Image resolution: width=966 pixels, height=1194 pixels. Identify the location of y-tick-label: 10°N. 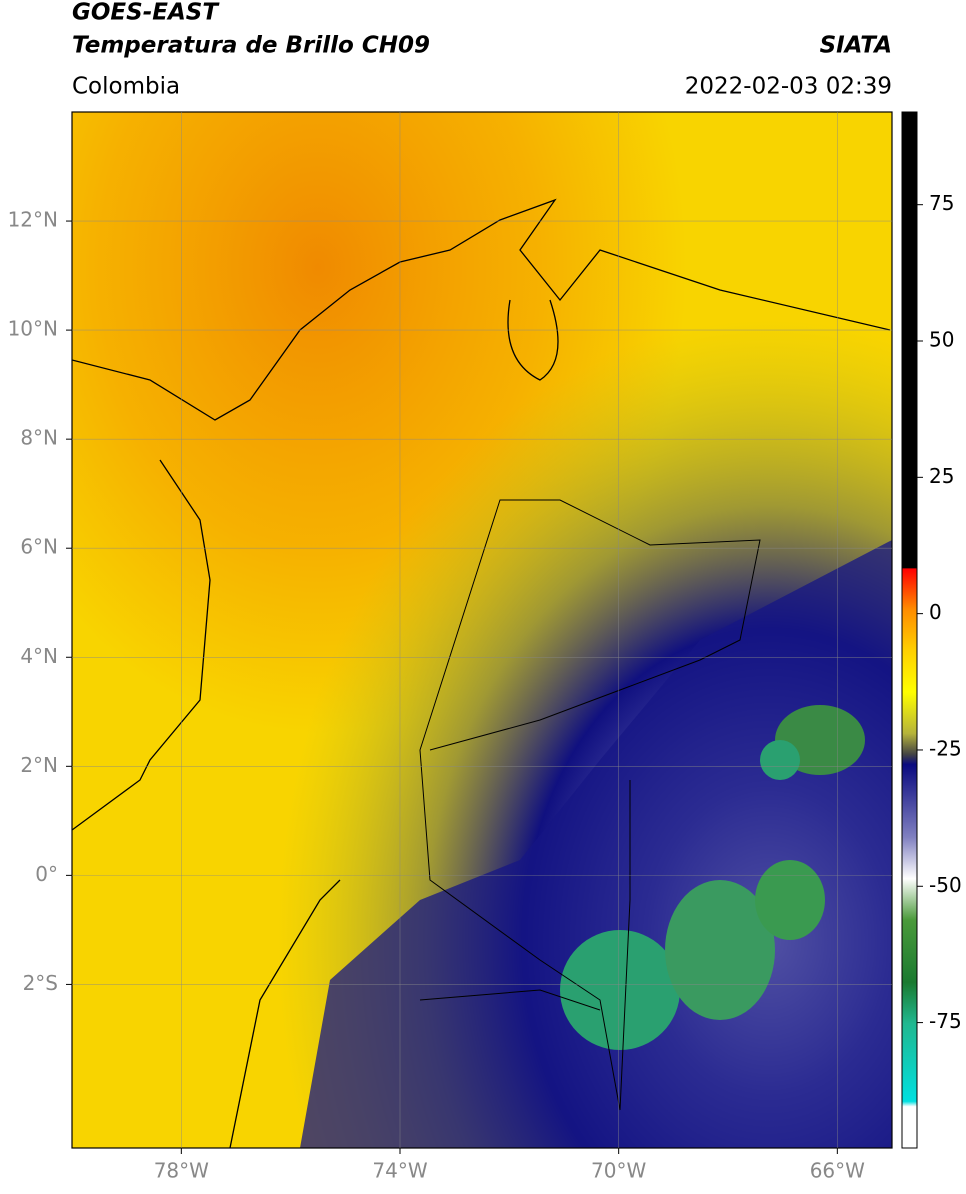
(33, 329).